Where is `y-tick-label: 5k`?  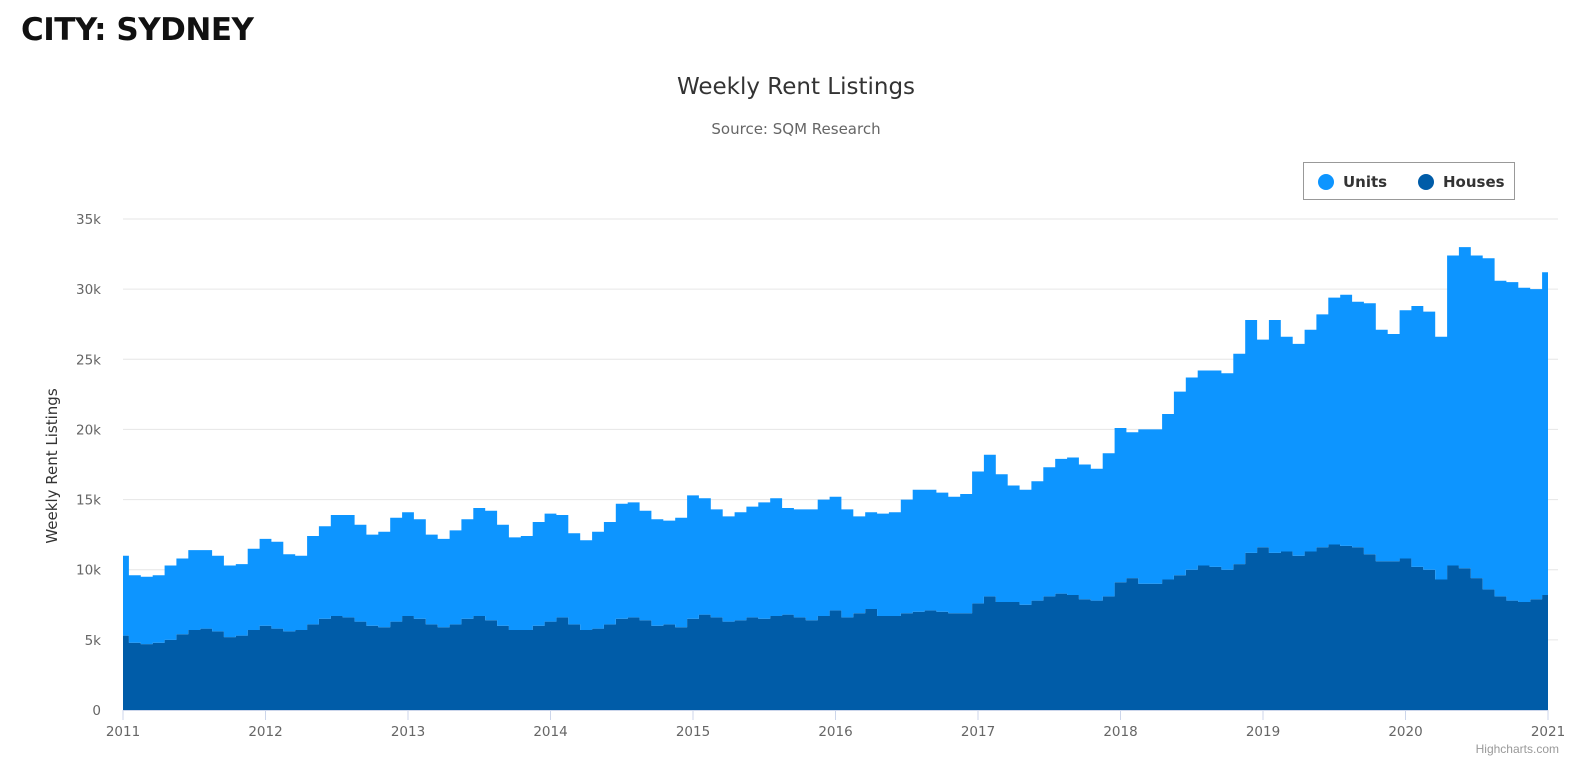
y-tick-label: 5k is located at coordinates (93, 641).